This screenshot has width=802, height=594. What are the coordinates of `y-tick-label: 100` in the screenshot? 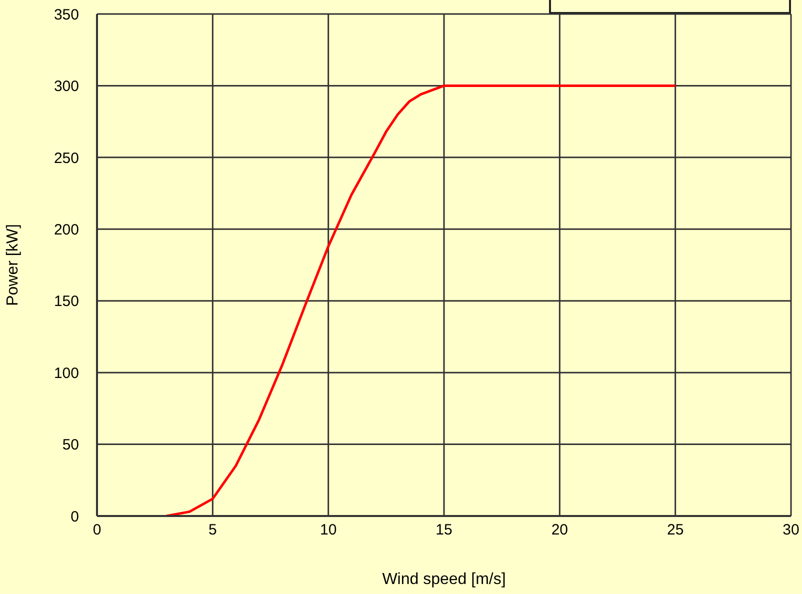 It's located at (66, 373).